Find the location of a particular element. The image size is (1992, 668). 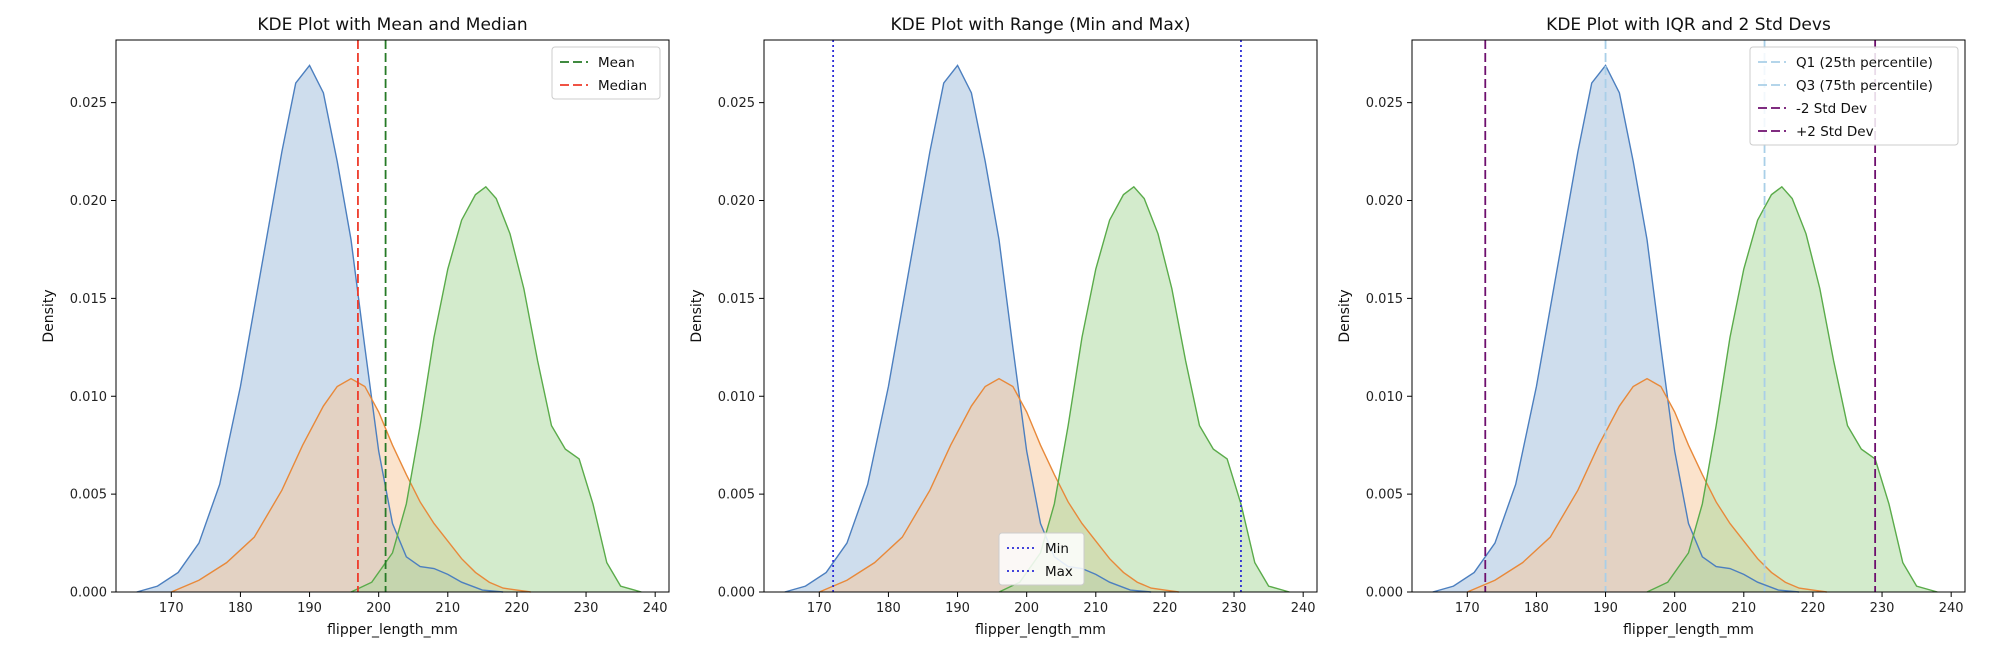

legend: Mean Median is located at coordinates (606, 73).